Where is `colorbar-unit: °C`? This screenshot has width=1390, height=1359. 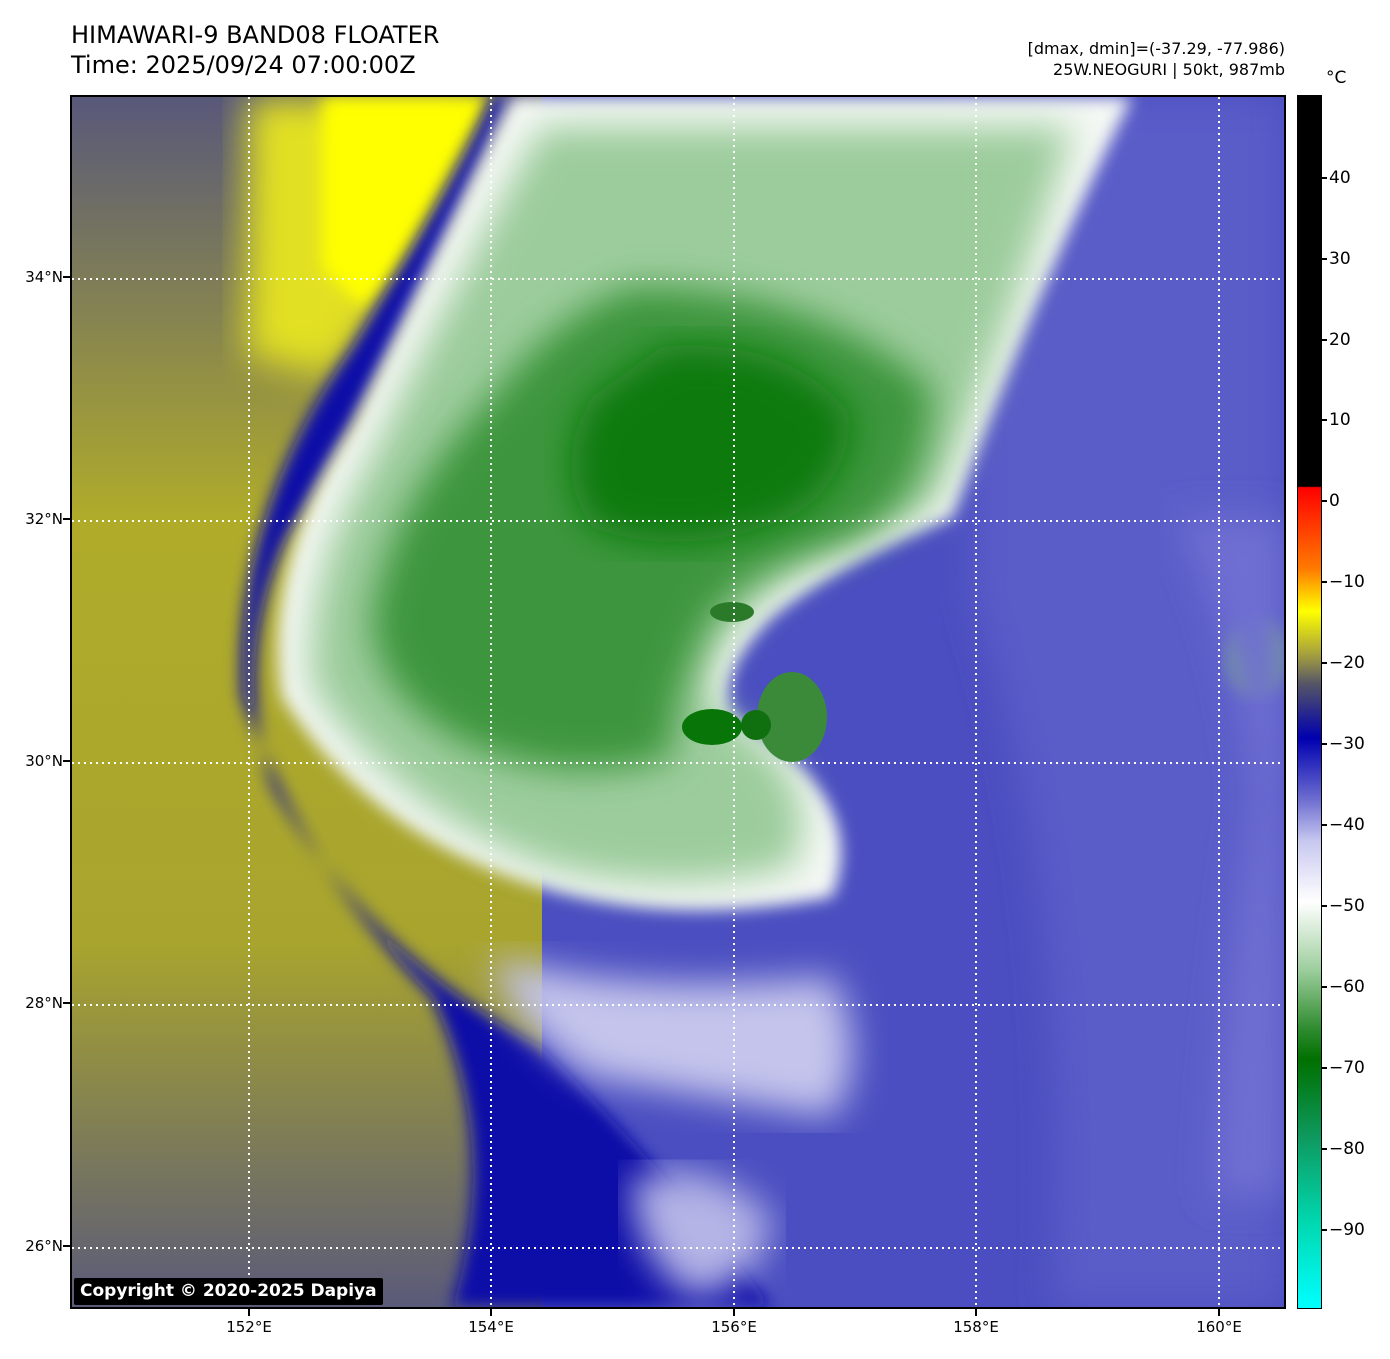 colorbar-unit: °C is located at coordinates (1336, 78).